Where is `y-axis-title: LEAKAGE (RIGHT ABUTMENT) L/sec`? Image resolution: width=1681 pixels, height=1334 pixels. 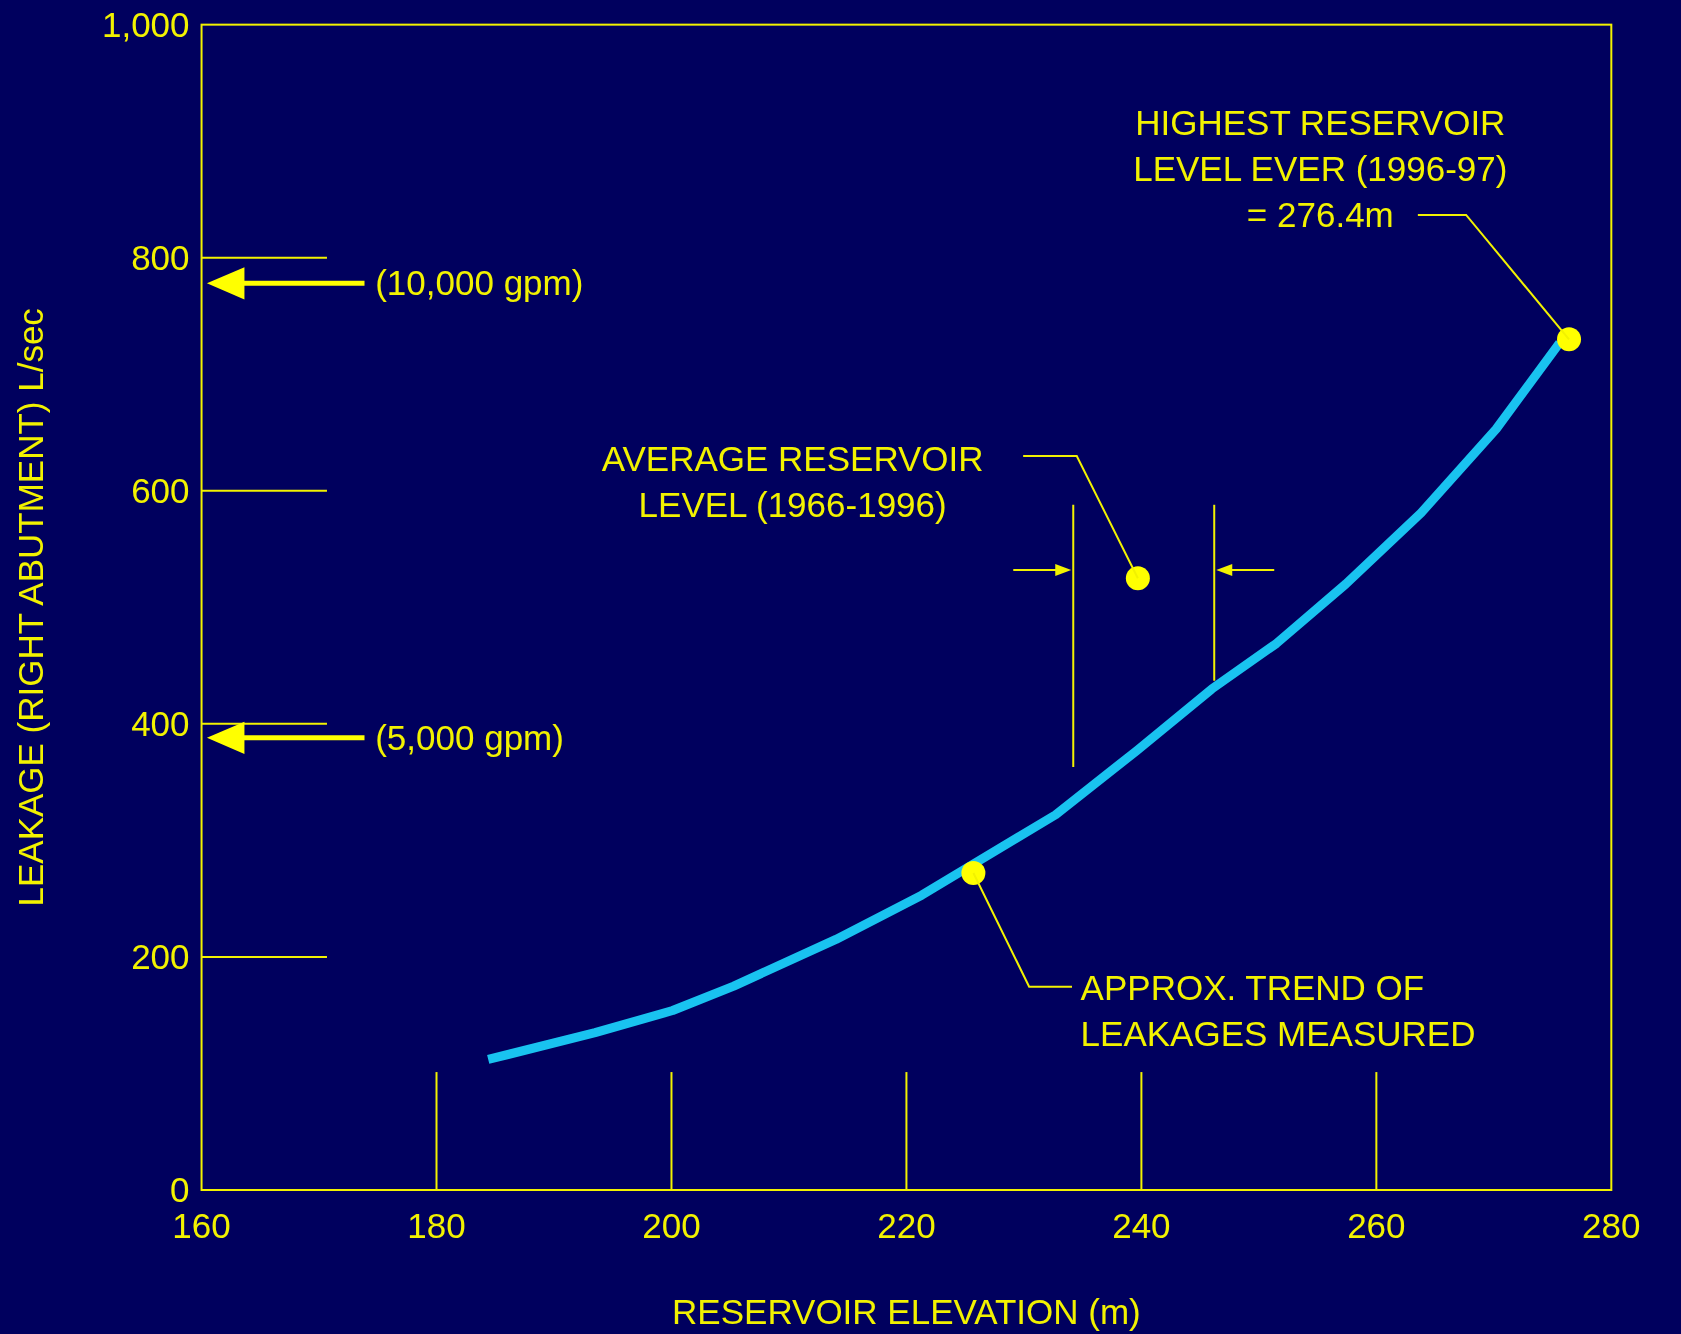 y-axis-title: LEAKAGE (RIGHT ABUTMENT) L/sec is located at coordinates (30, 607).